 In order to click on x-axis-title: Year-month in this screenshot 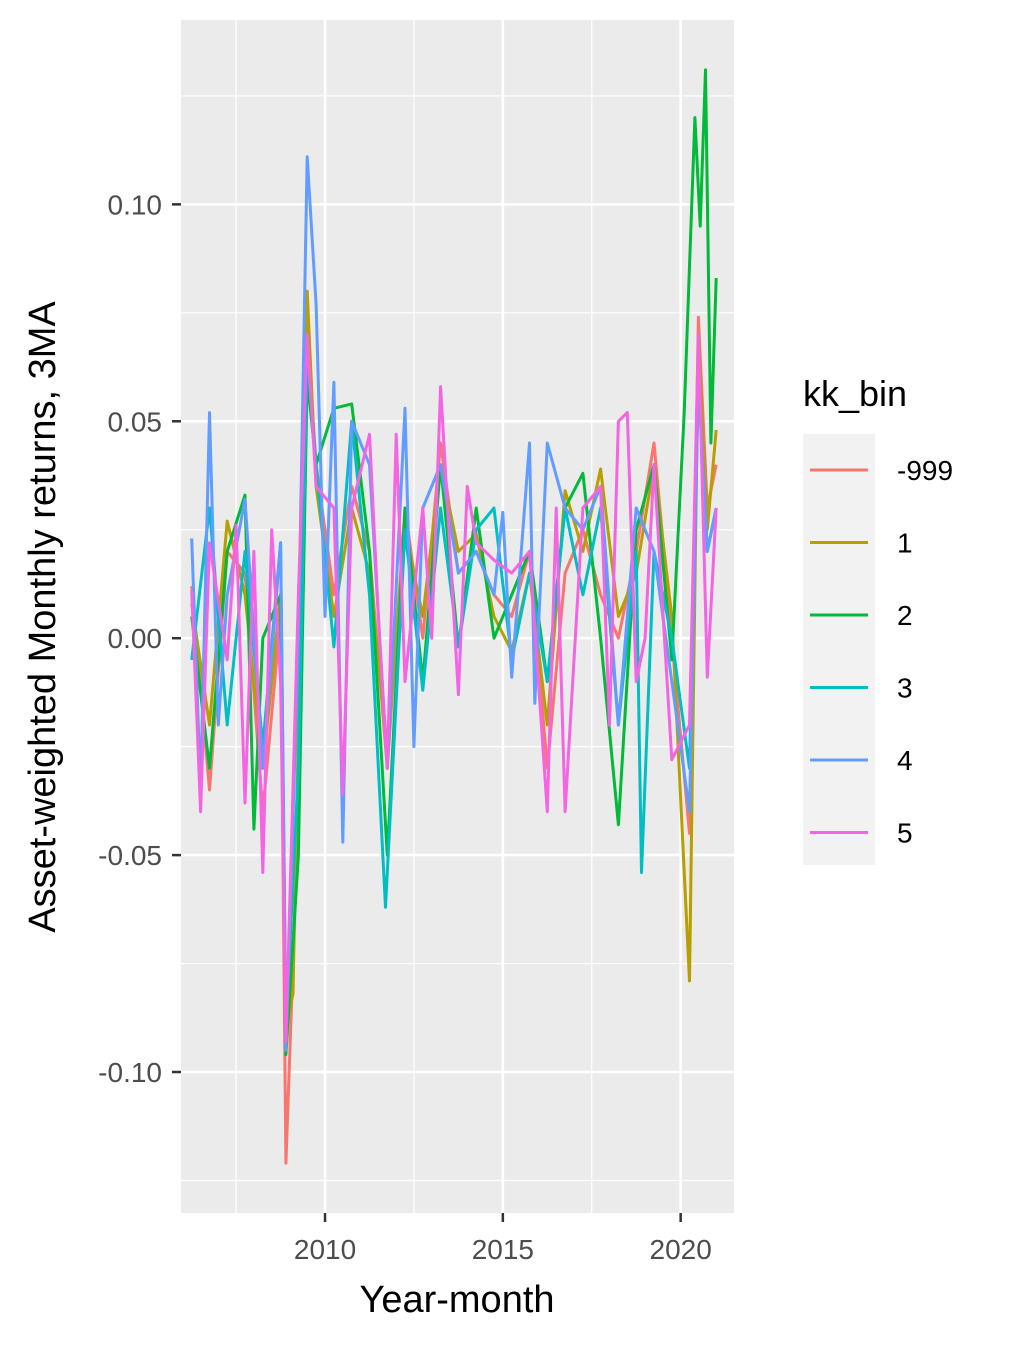, I will do `click(456, 1300)`.